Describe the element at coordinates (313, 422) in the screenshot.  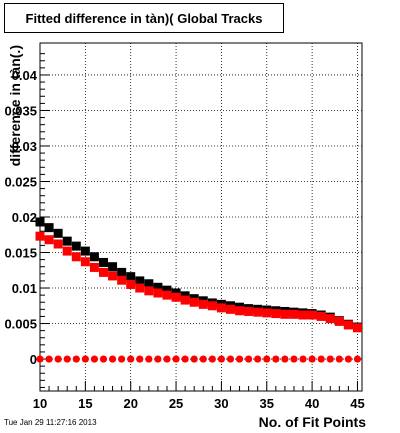
I see `x-axis-title: No. of Fit Points` at that location.